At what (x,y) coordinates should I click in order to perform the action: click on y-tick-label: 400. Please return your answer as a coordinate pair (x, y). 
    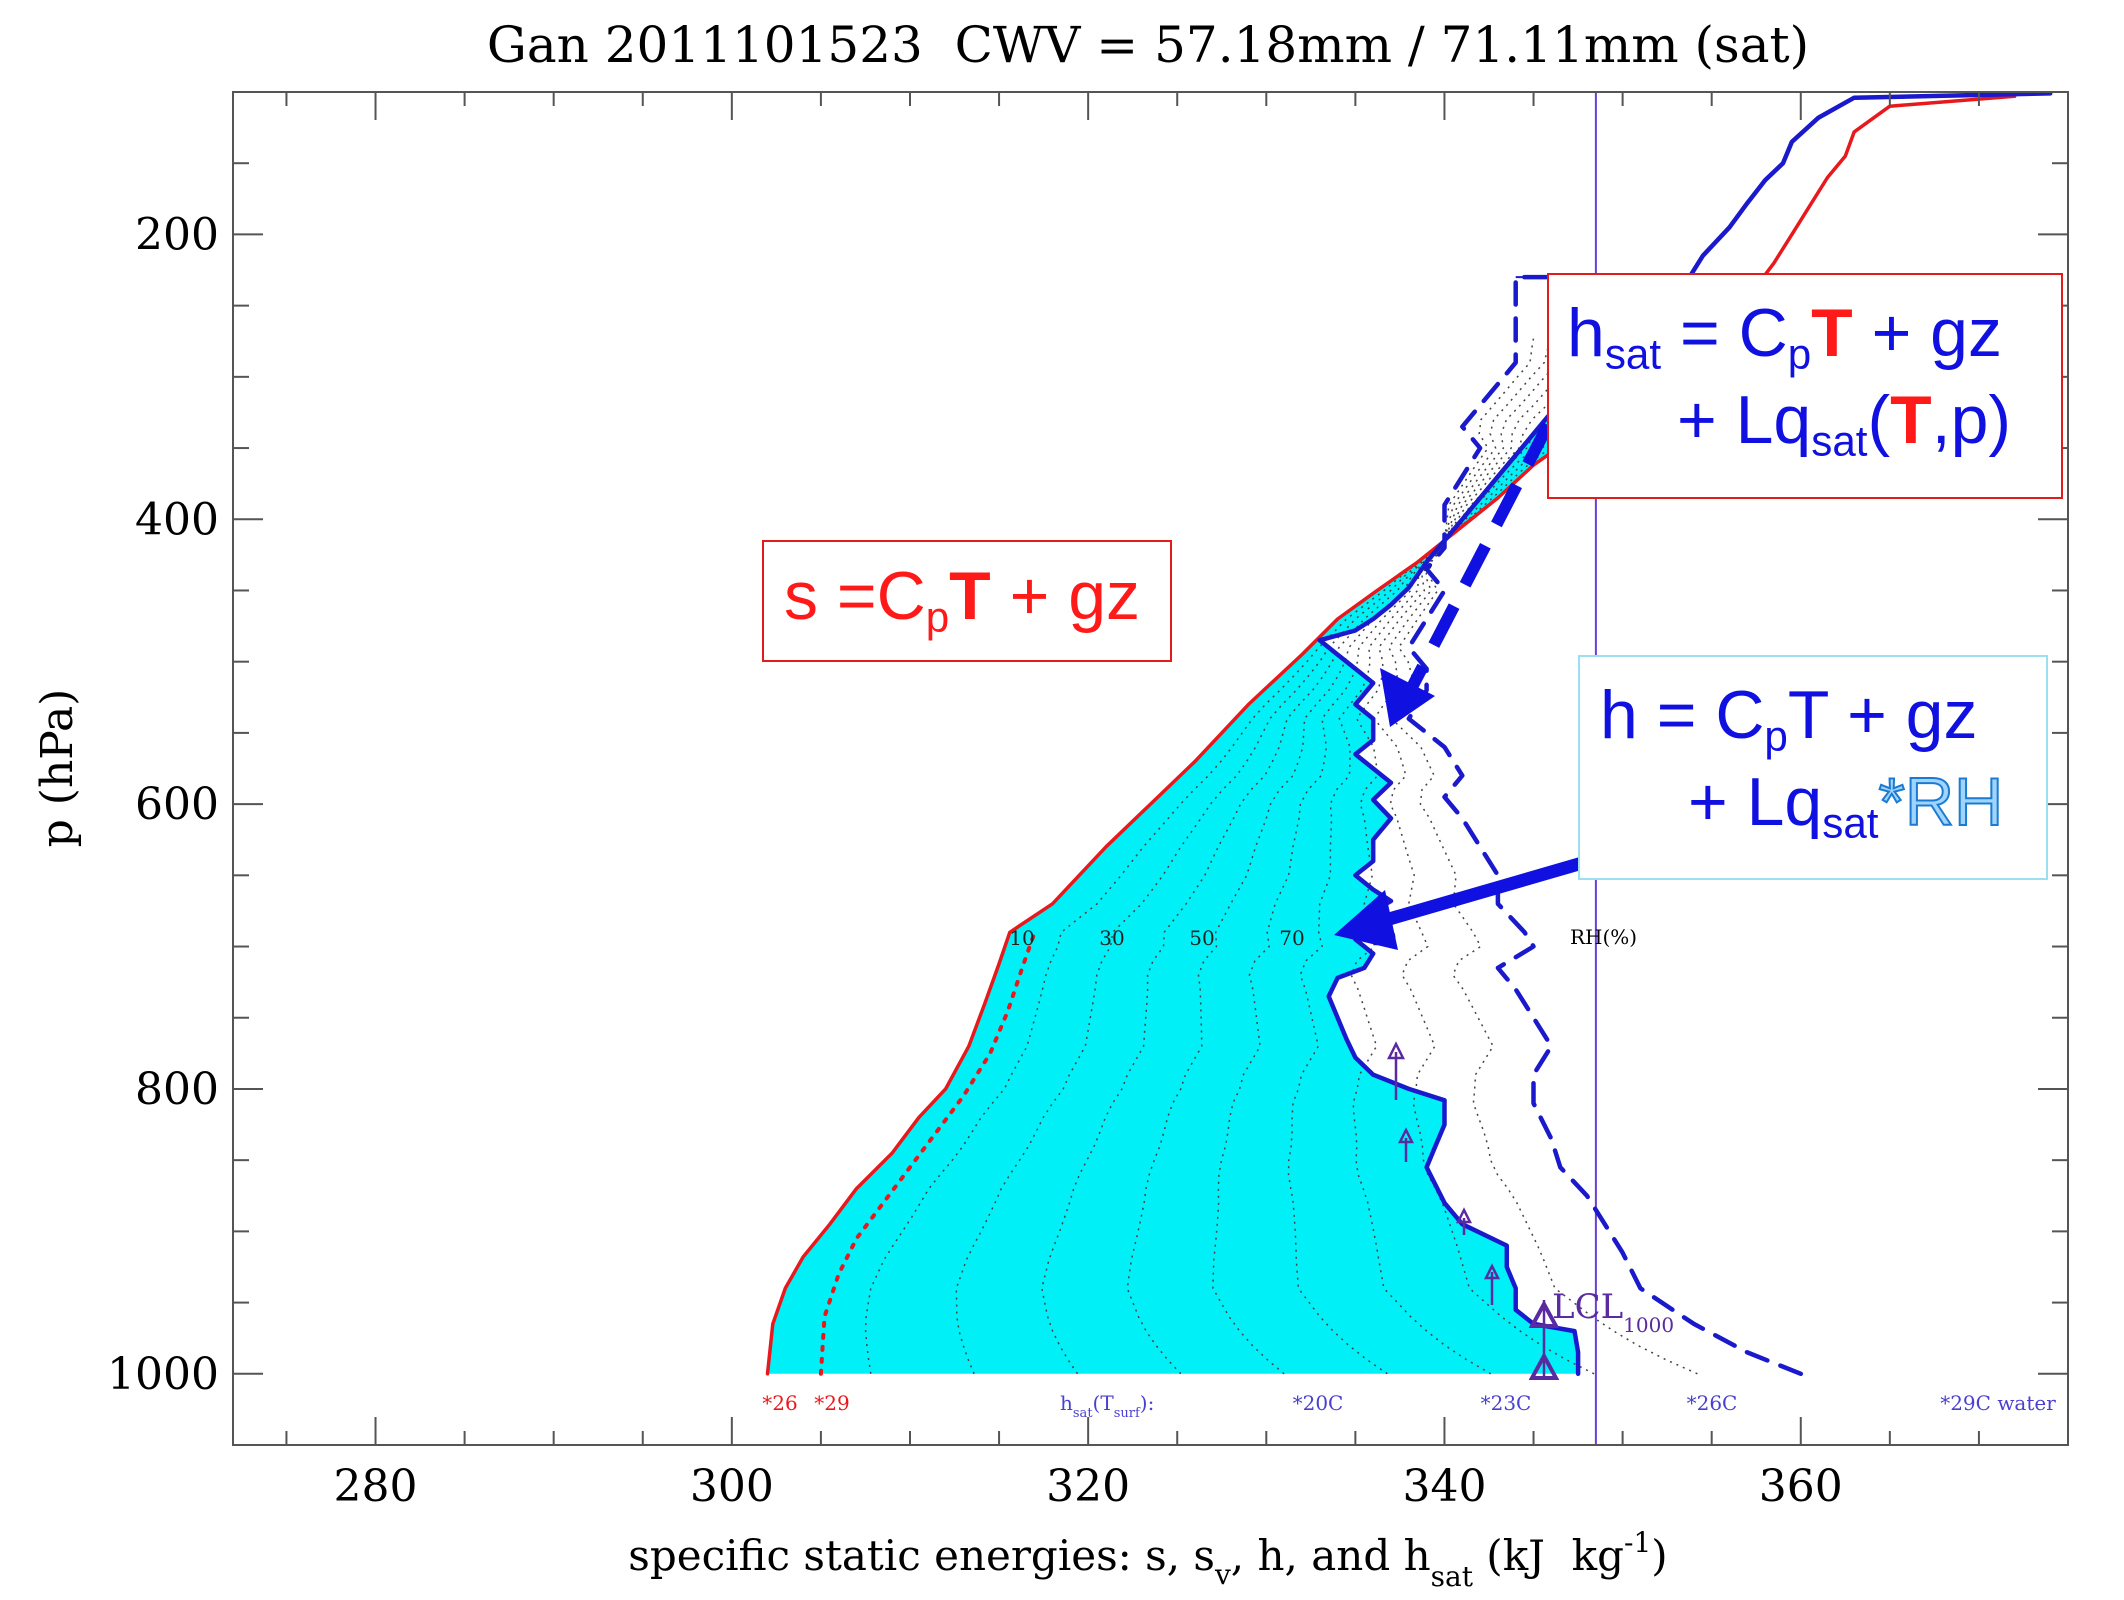
    Looking at the image, I should click on (177, 519).